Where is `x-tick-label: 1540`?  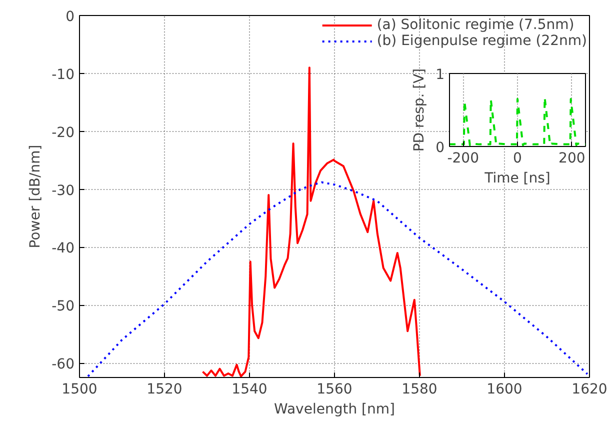 x-tick-label: 1540 is located at coordinates (250, 390).